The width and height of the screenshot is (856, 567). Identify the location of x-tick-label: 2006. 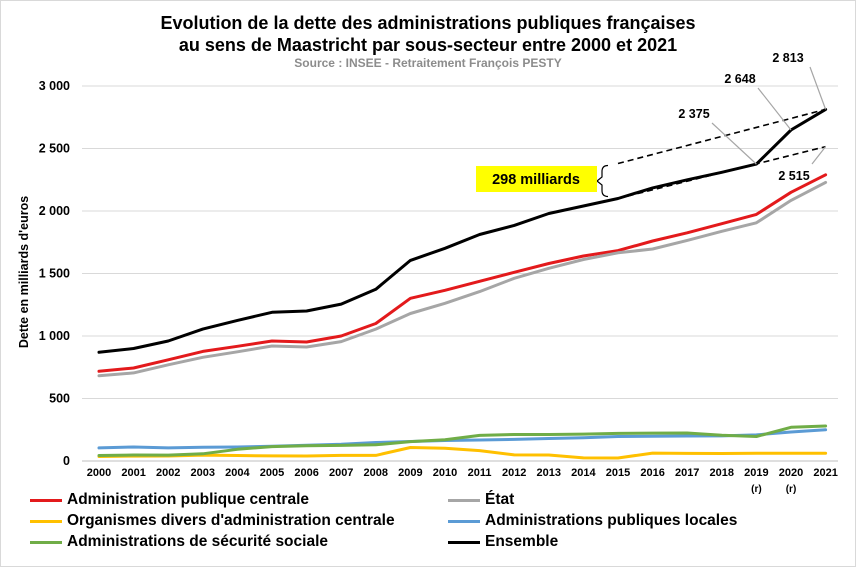
(306, 473).